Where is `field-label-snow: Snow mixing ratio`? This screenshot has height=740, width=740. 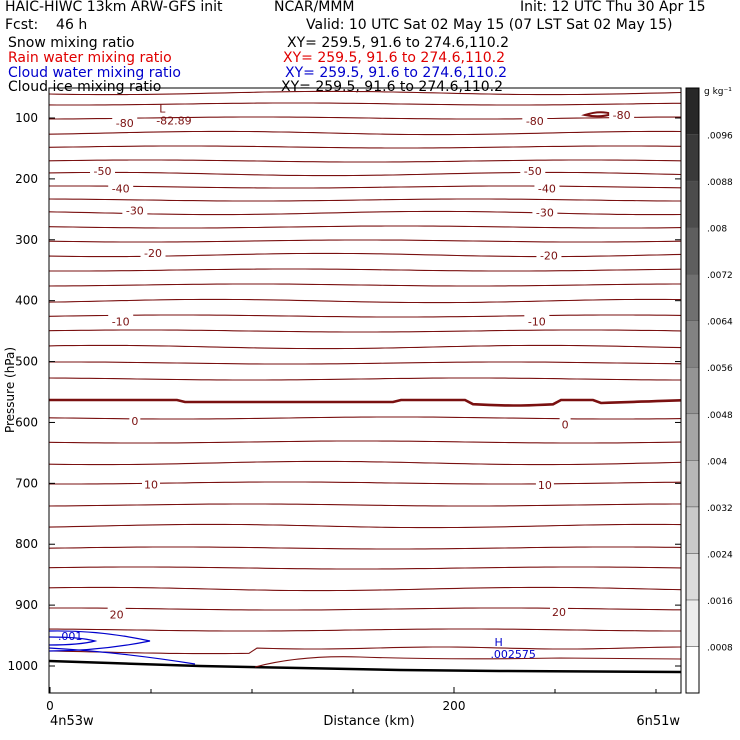 field-label-snow: Snow mixing ratio is located at coordinates (71, 43).